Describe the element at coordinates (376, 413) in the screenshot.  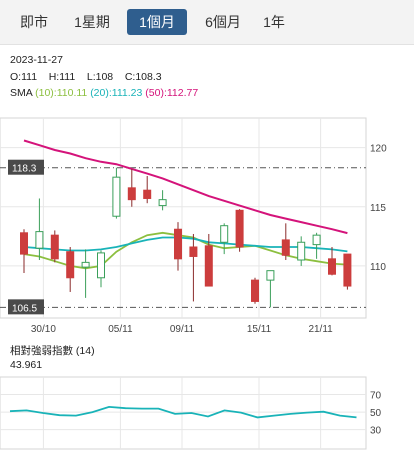
I see `rsi-y-tick-label: 50` at that location.